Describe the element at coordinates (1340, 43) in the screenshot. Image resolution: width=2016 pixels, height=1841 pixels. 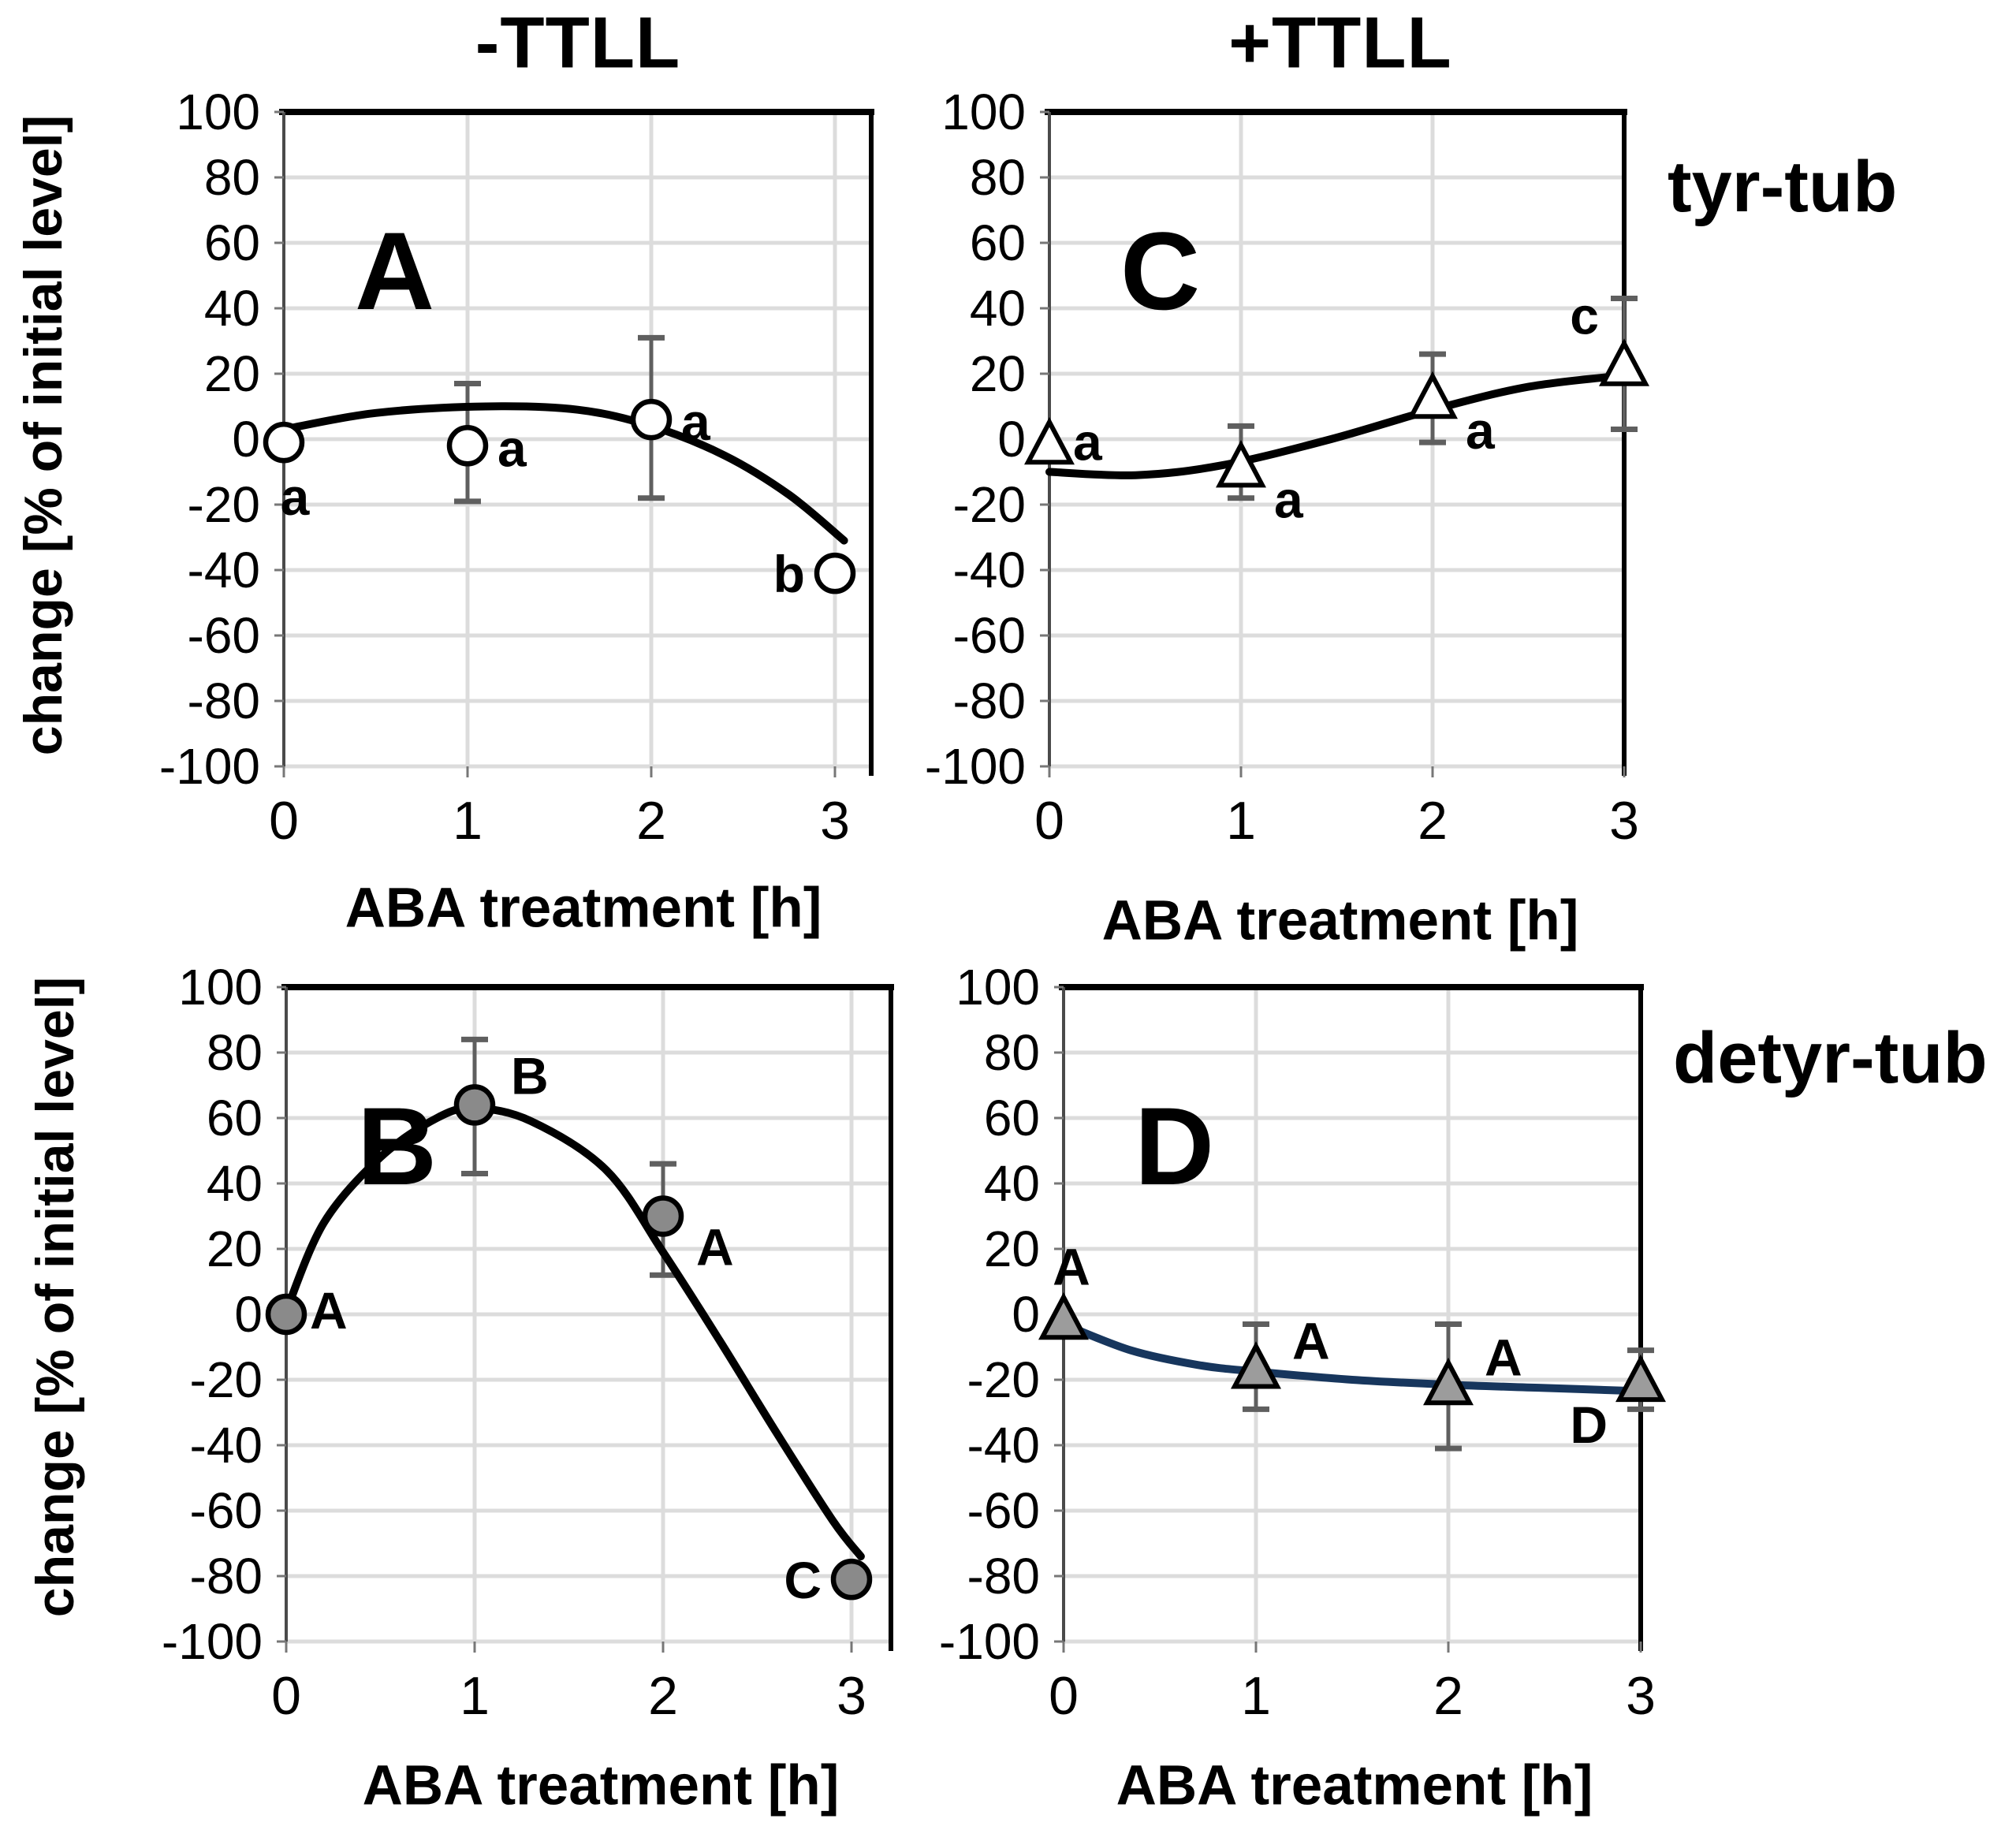
I see `column-title-plus-ttll: +TTLL` at that location.